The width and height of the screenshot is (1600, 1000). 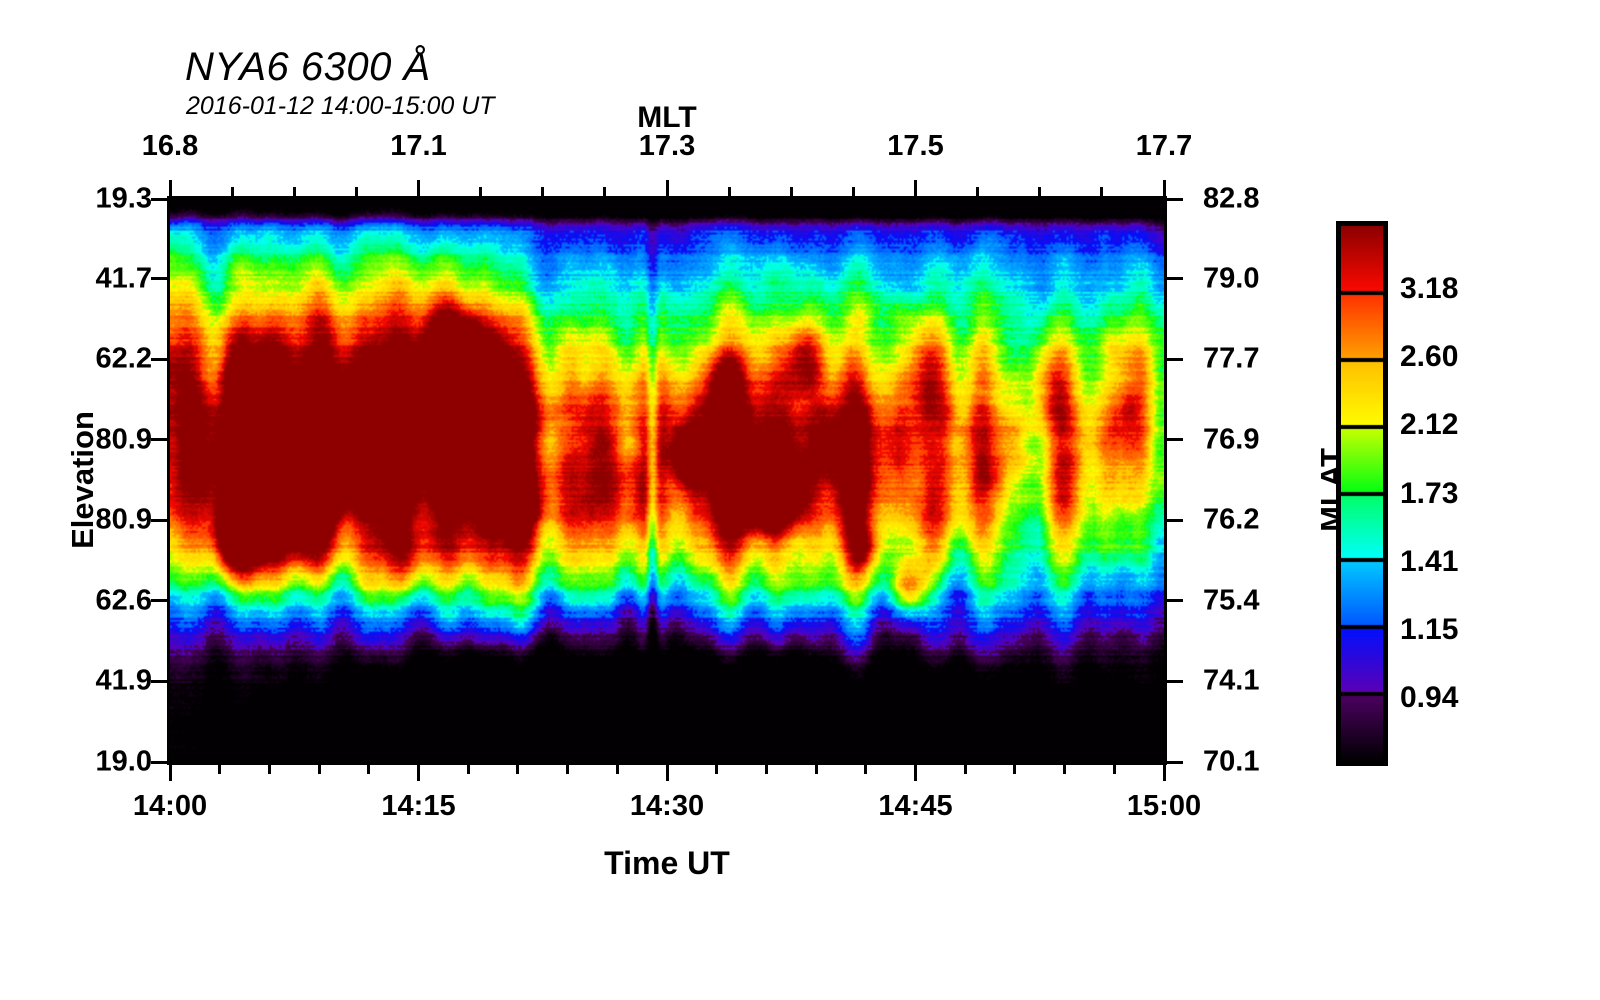 I want to click on page-subtitle: 2016-01-12 14:00-15:00 UT, so click(x=340, y=106).